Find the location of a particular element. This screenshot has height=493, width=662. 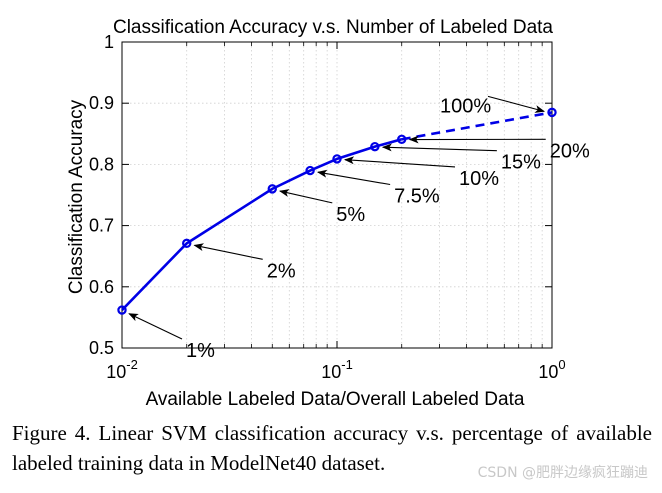

watermark-text: CSDN @肥胖边缘疯狂蹦迪 is located at coordinates (562, 473).